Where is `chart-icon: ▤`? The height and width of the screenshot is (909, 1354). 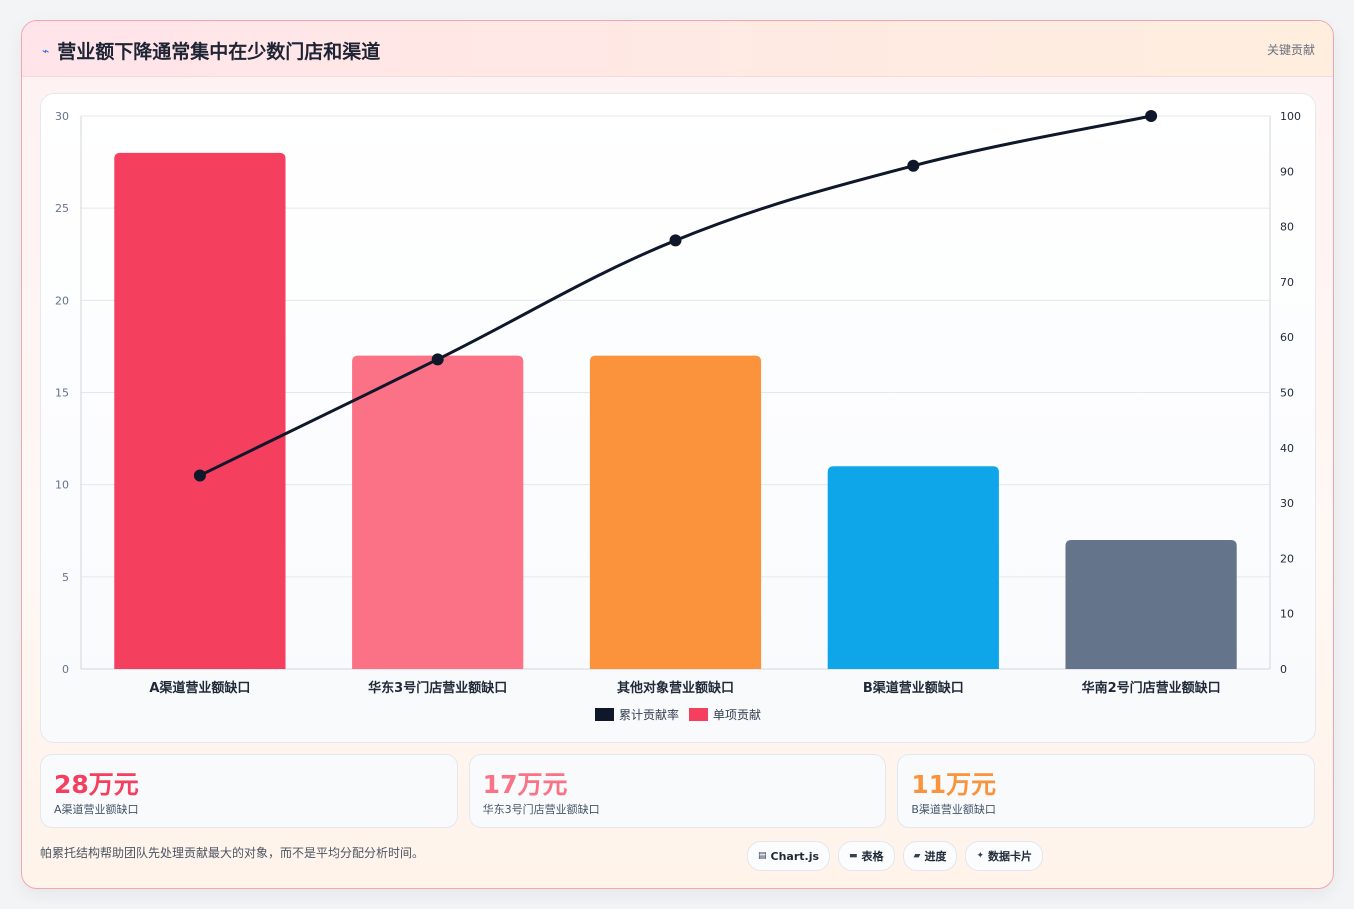
chart-icon: ▤ is located at coordinates (762, 856).